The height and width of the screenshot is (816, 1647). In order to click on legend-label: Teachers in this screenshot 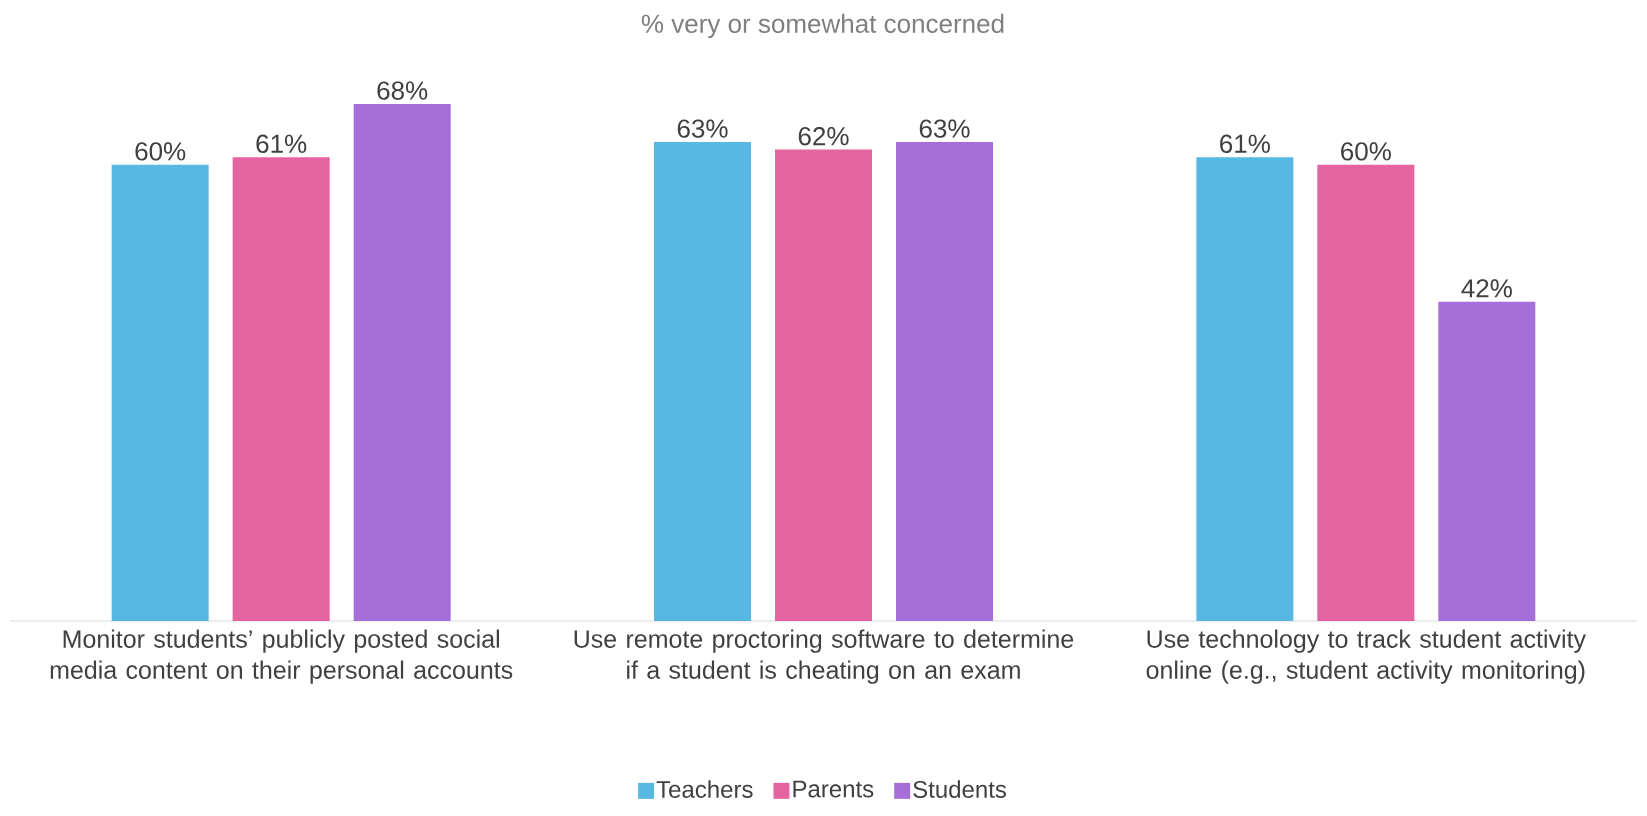, I will do `click(704, 789)`.